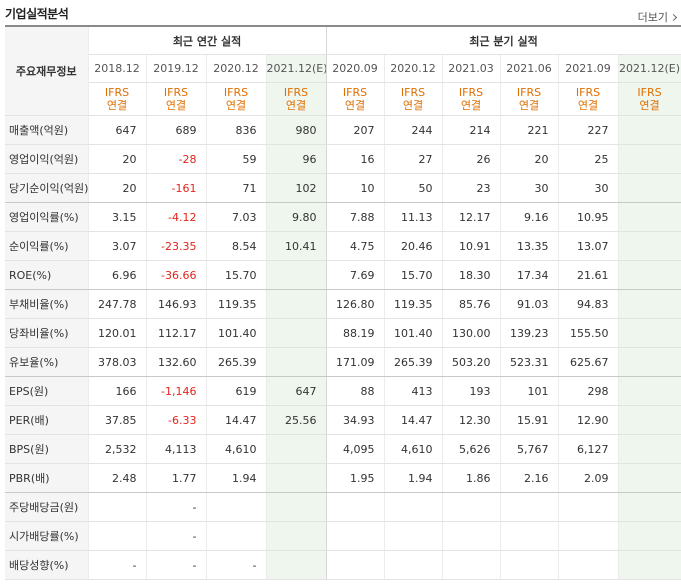 The image size is (681, 585). I want to click on cell-annual: 2,532, so click(117, 449).